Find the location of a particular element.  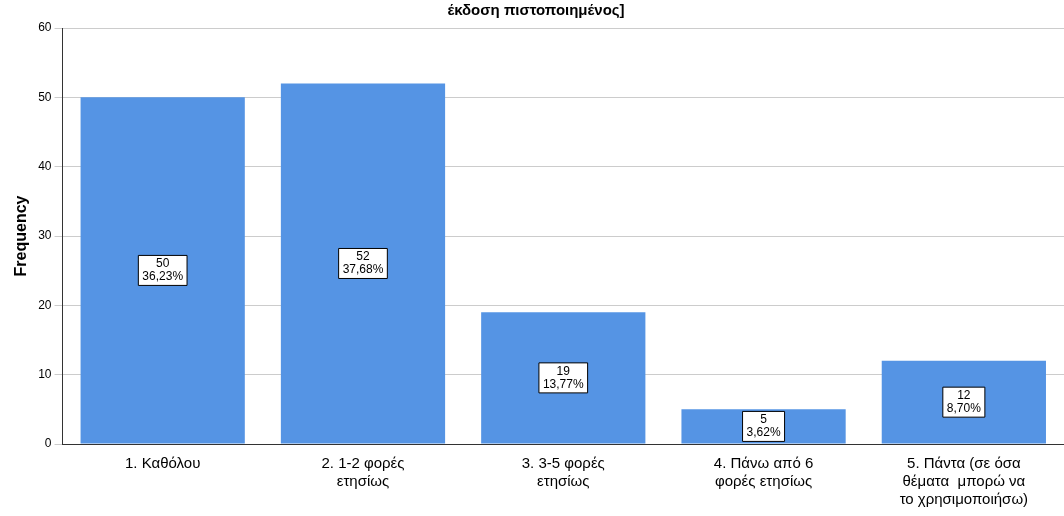

y-tick-label: 60 is located at coordinates (45, 27).